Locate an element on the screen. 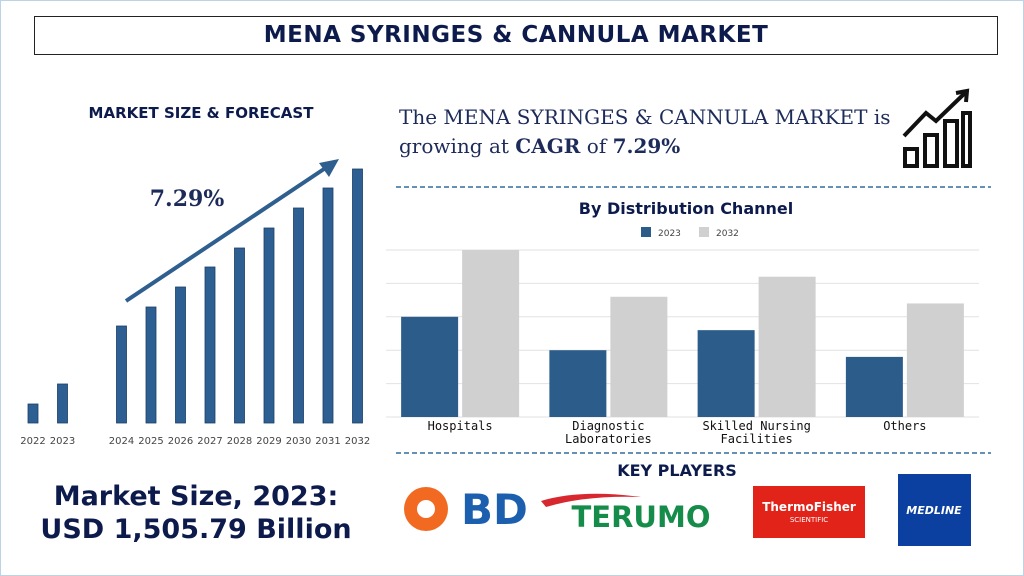 The width and height of the screenshot is (1024, 576). headline-cagr: CAGR is located at coordinates (548, 146).